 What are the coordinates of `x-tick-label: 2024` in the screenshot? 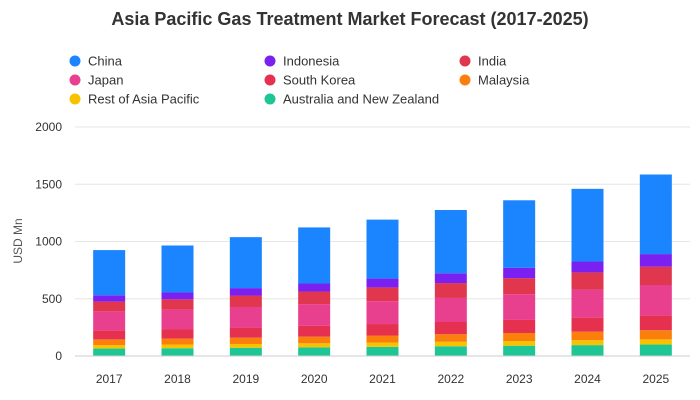 It's located at (587, 379).